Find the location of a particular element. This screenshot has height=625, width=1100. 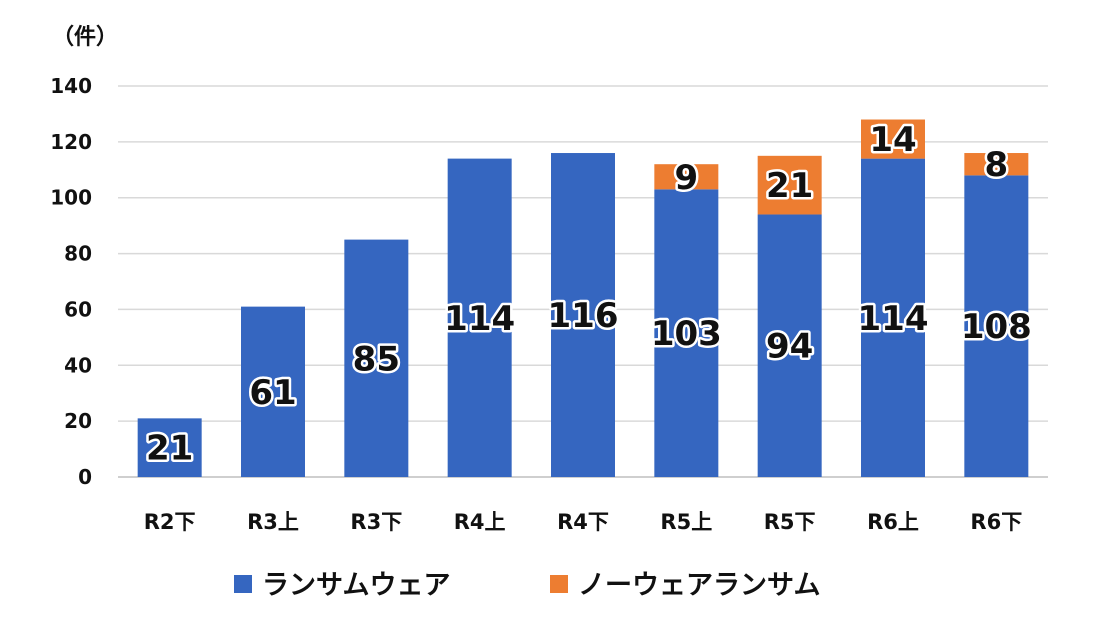

y-tick-label: 40 is located at coordinates (78, 365).